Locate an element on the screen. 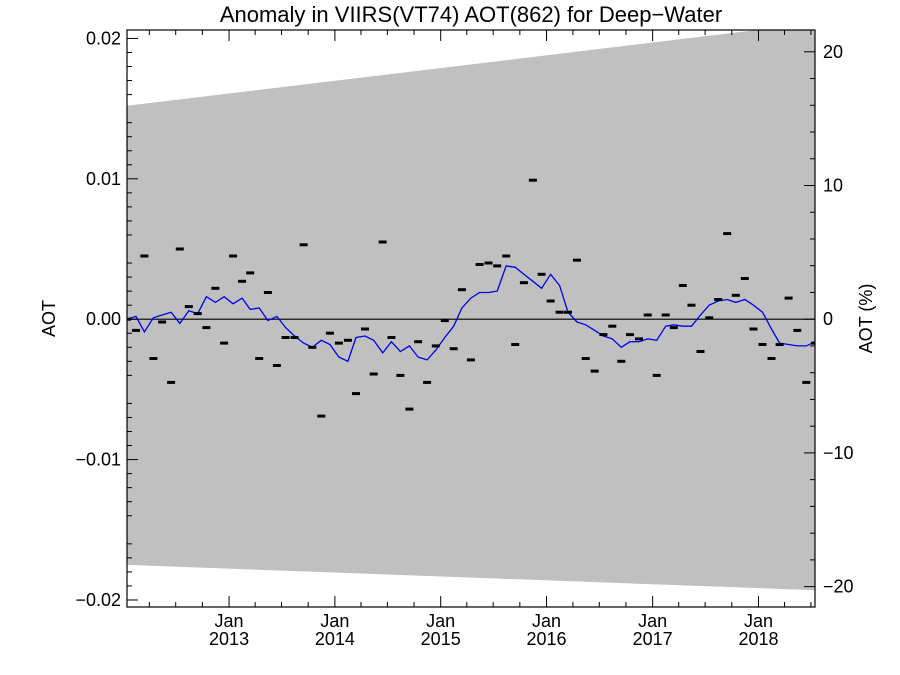 This screenshot has width=900, height=675. y-right-tick-label: 0 is located at coordinates (828, 319).